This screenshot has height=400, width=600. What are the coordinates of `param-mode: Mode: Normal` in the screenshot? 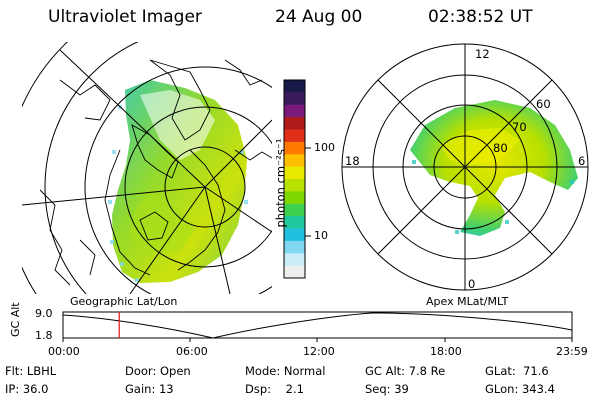 It's located at (285, 371).